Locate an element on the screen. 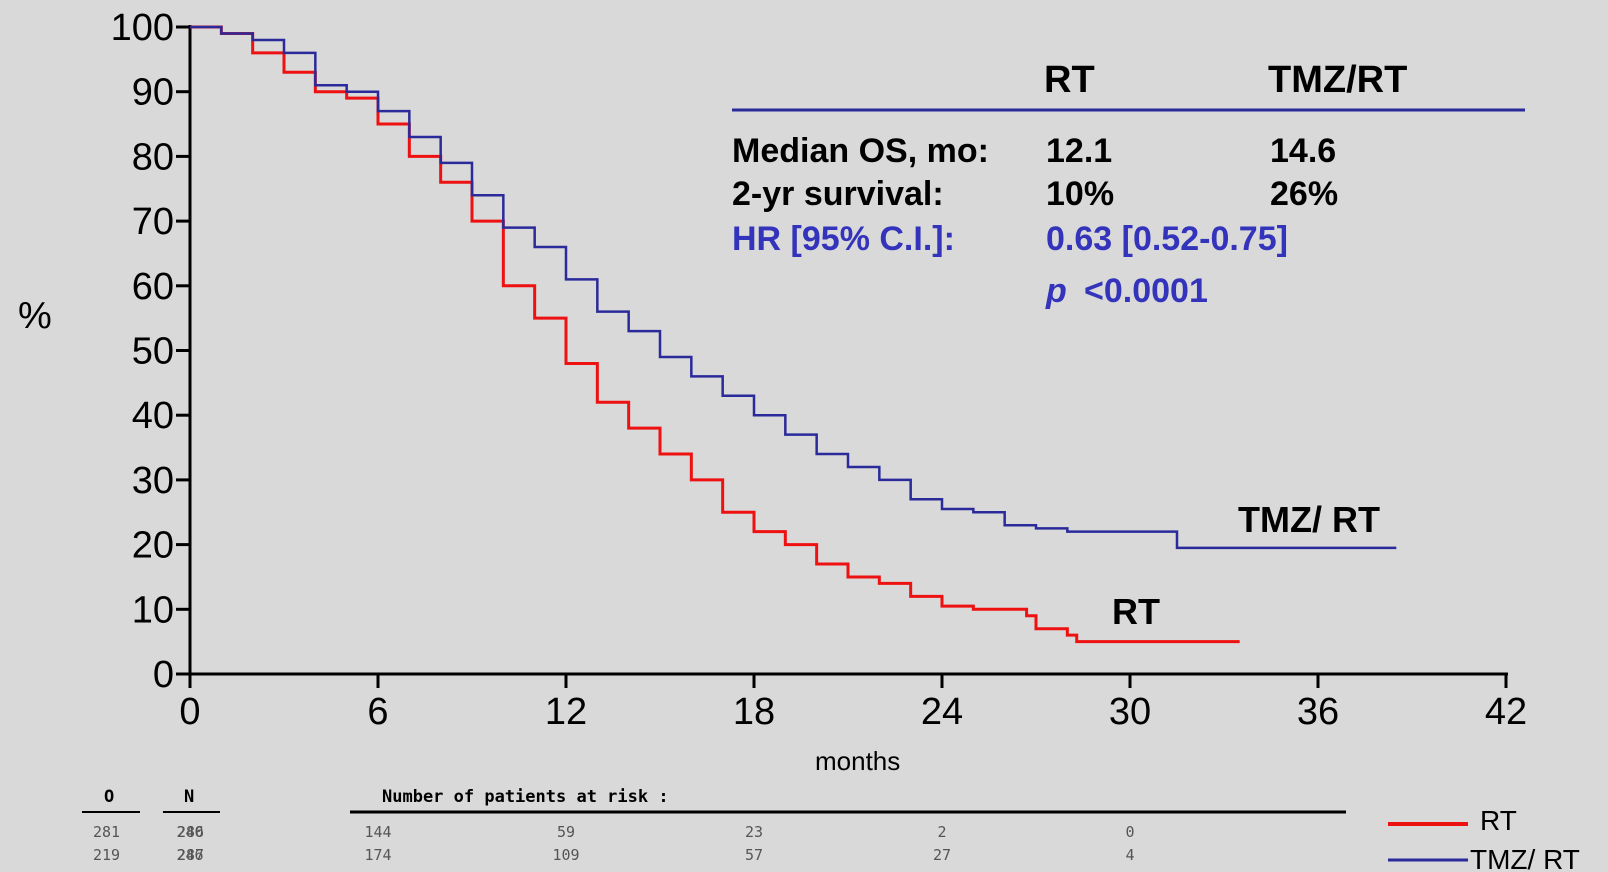 Image resolution: width=1608 pixels, height=872 pixels. risk-count: 59 is located at coordinates (566, 832).